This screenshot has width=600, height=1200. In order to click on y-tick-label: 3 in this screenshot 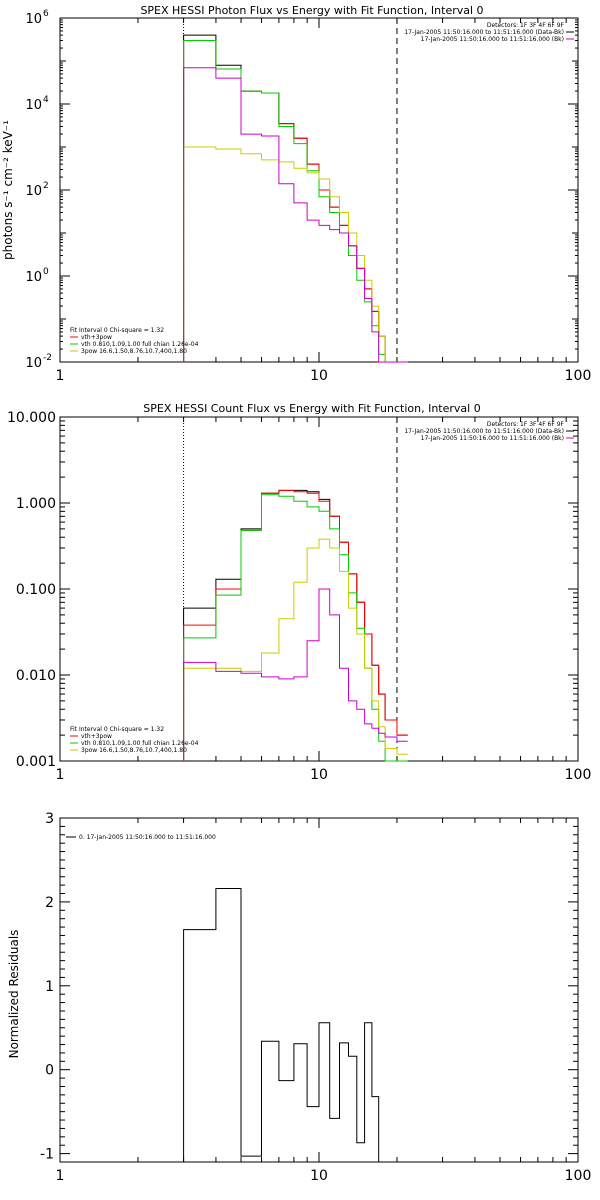, I will do `click(49, 819)`.